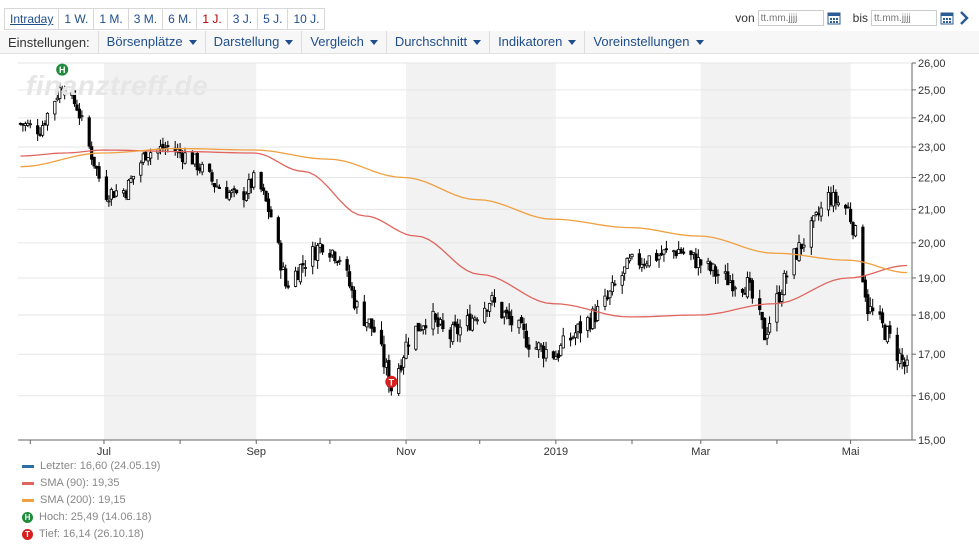 The height and width of the screenshot is (549, 979). Describe the element at coordinates (932, 316) in the screenshot. I see `y-tick-label: 18,00` at that location.